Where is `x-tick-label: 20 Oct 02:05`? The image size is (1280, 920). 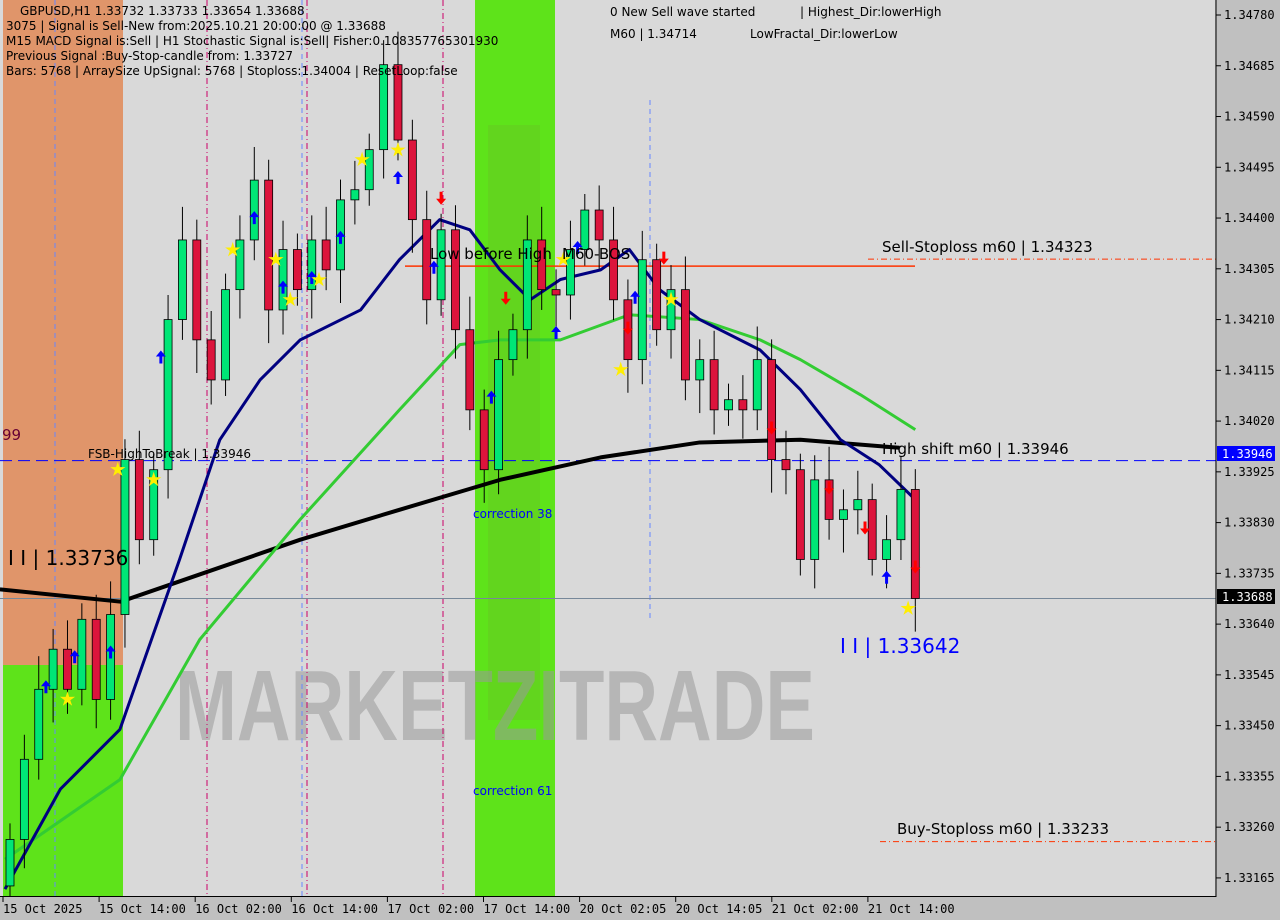
x-tick-label: 20 Oct 02:05 is located at coordinates (623, 909).